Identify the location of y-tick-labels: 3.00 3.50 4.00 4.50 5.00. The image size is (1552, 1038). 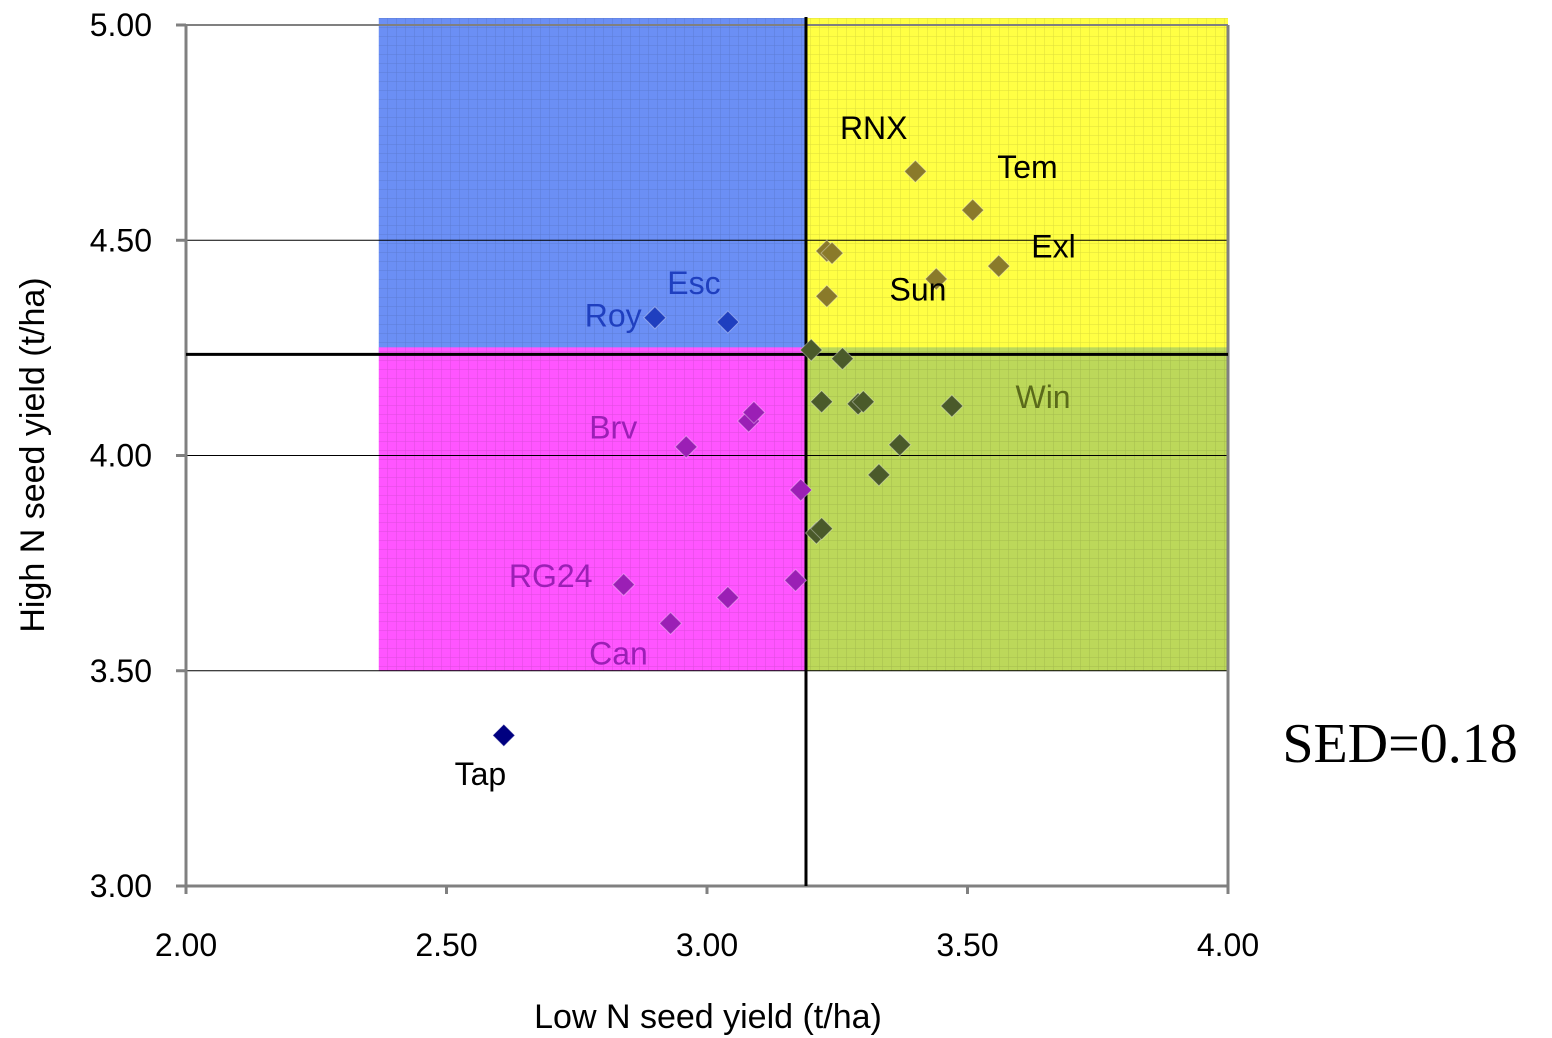
(121, 455).